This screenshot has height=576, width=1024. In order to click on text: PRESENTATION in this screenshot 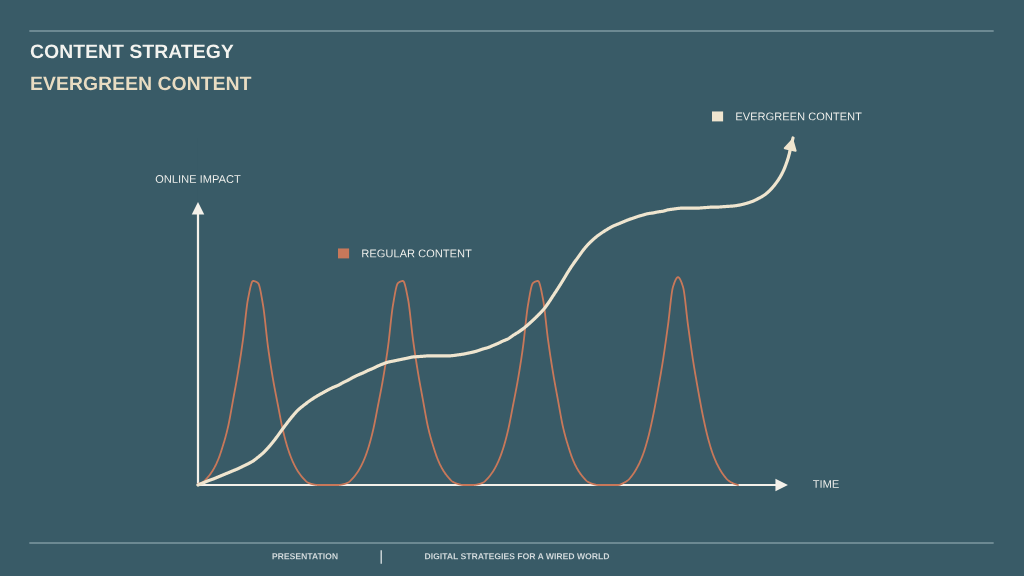, I will do `click(305, 556)`.